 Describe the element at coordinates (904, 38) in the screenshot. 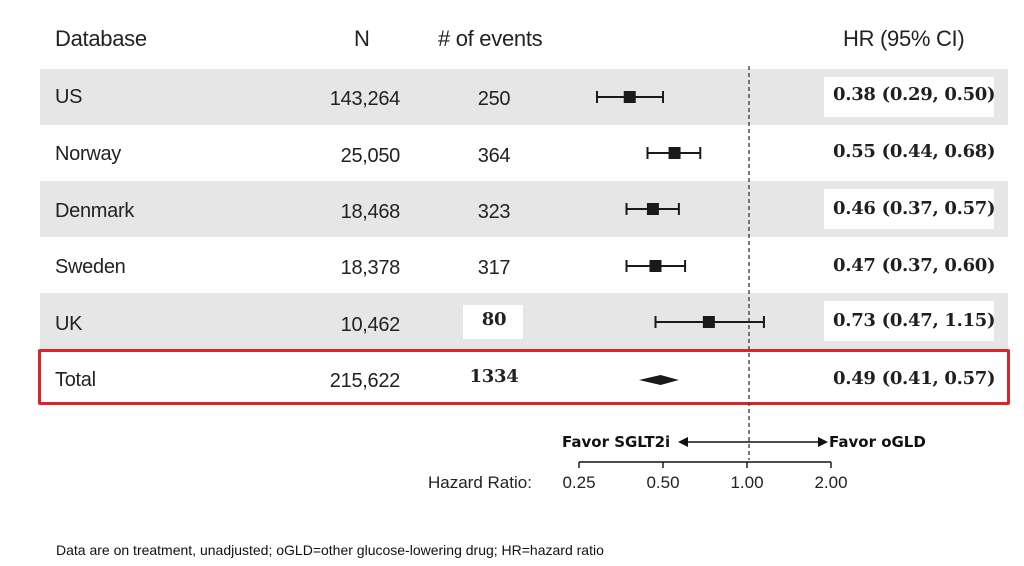

I see `header-hr: HR (95% CI)` at that location.